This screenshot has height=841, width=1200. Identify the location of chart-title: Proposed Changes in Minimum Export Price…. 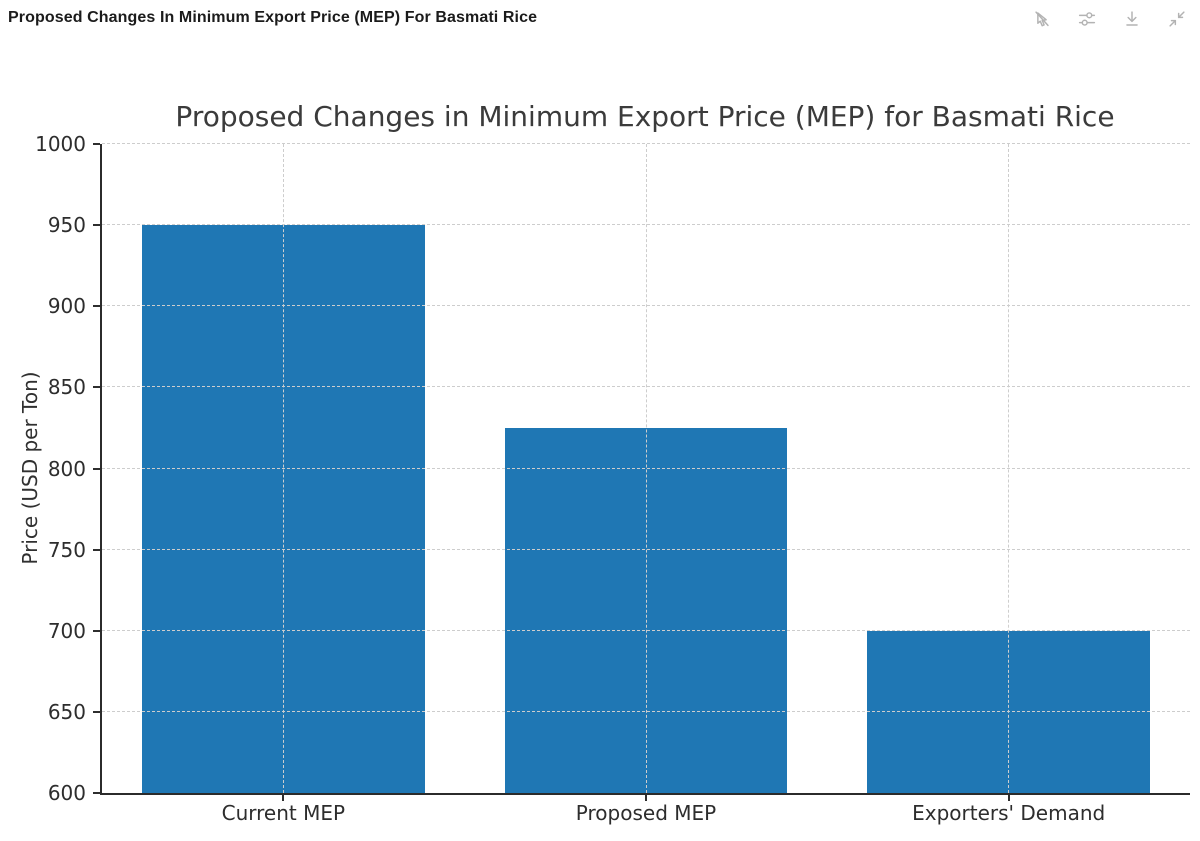
(645, 116).